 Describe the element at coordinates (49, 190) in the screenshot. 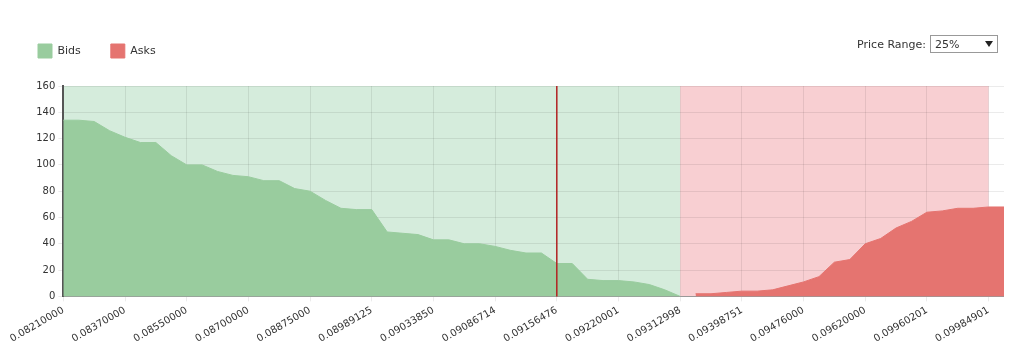

I see `y-tick-label: 80` at that location.